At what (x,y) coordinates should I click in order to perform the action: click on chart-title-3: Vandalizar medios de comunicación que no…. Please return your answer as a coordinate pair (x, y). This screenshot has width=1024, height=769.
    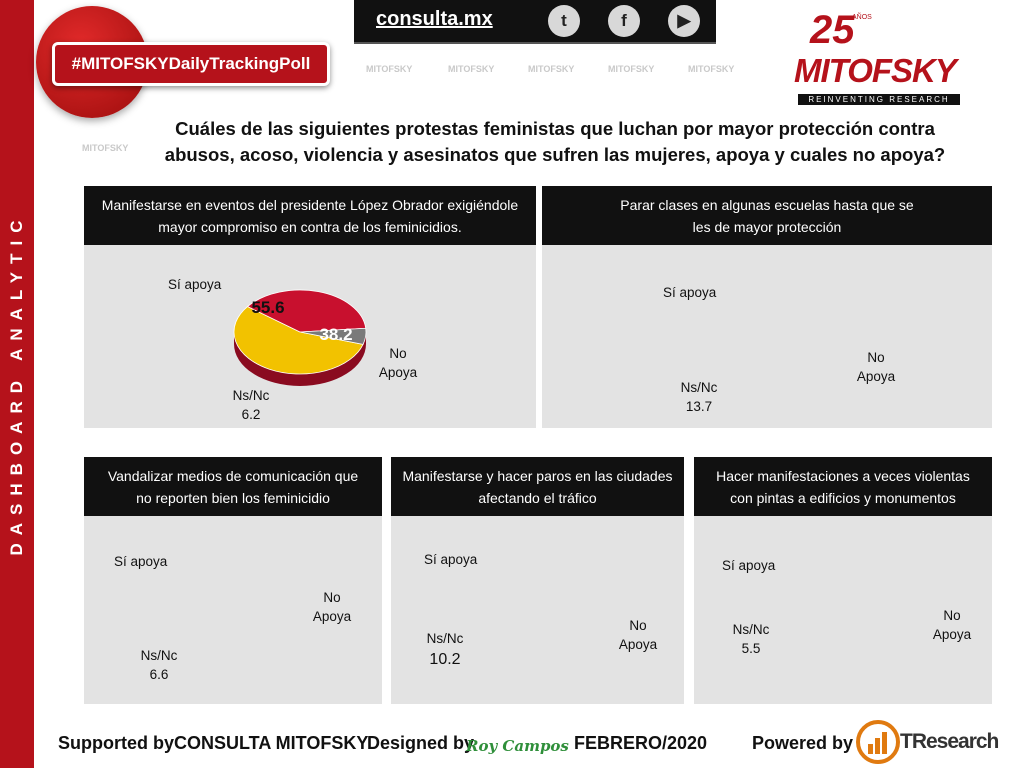
    Looking at the image, I should click on (233, 486).